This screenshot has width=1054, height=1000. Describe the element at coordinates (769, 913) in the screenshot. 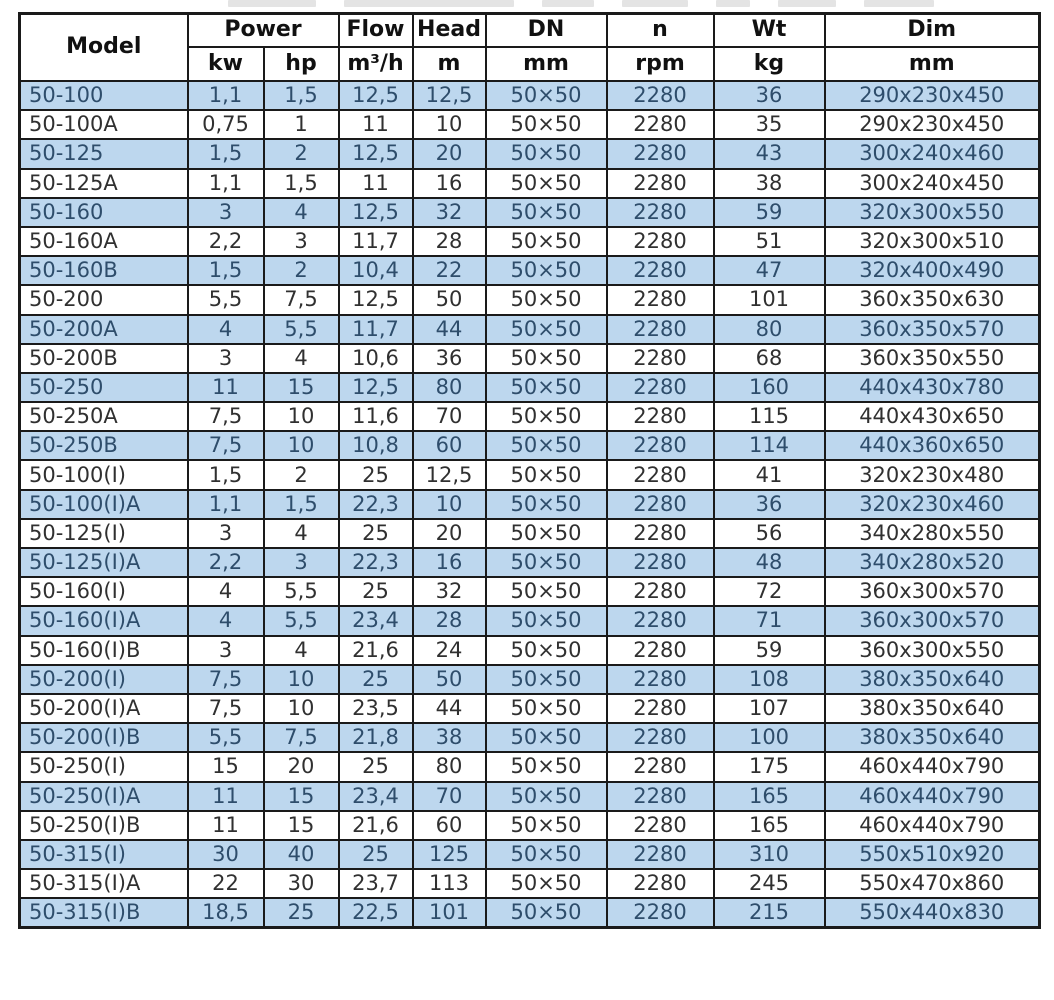

I see `wt-cell: 215` at that location.